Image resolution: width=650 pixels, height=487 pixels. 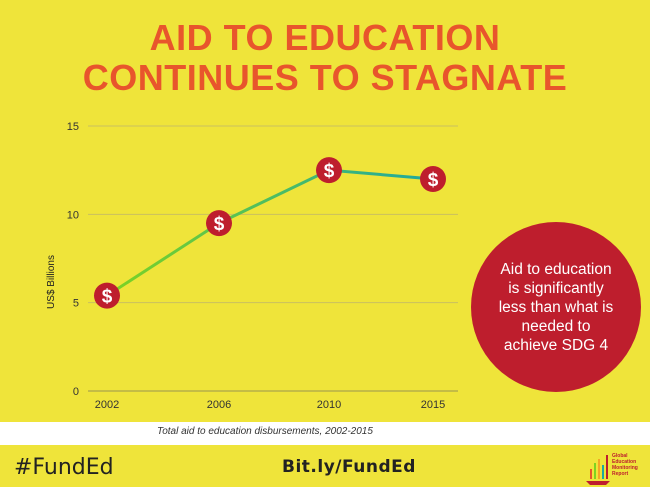 I want to click on caption-band, so click(x=325, y=433).